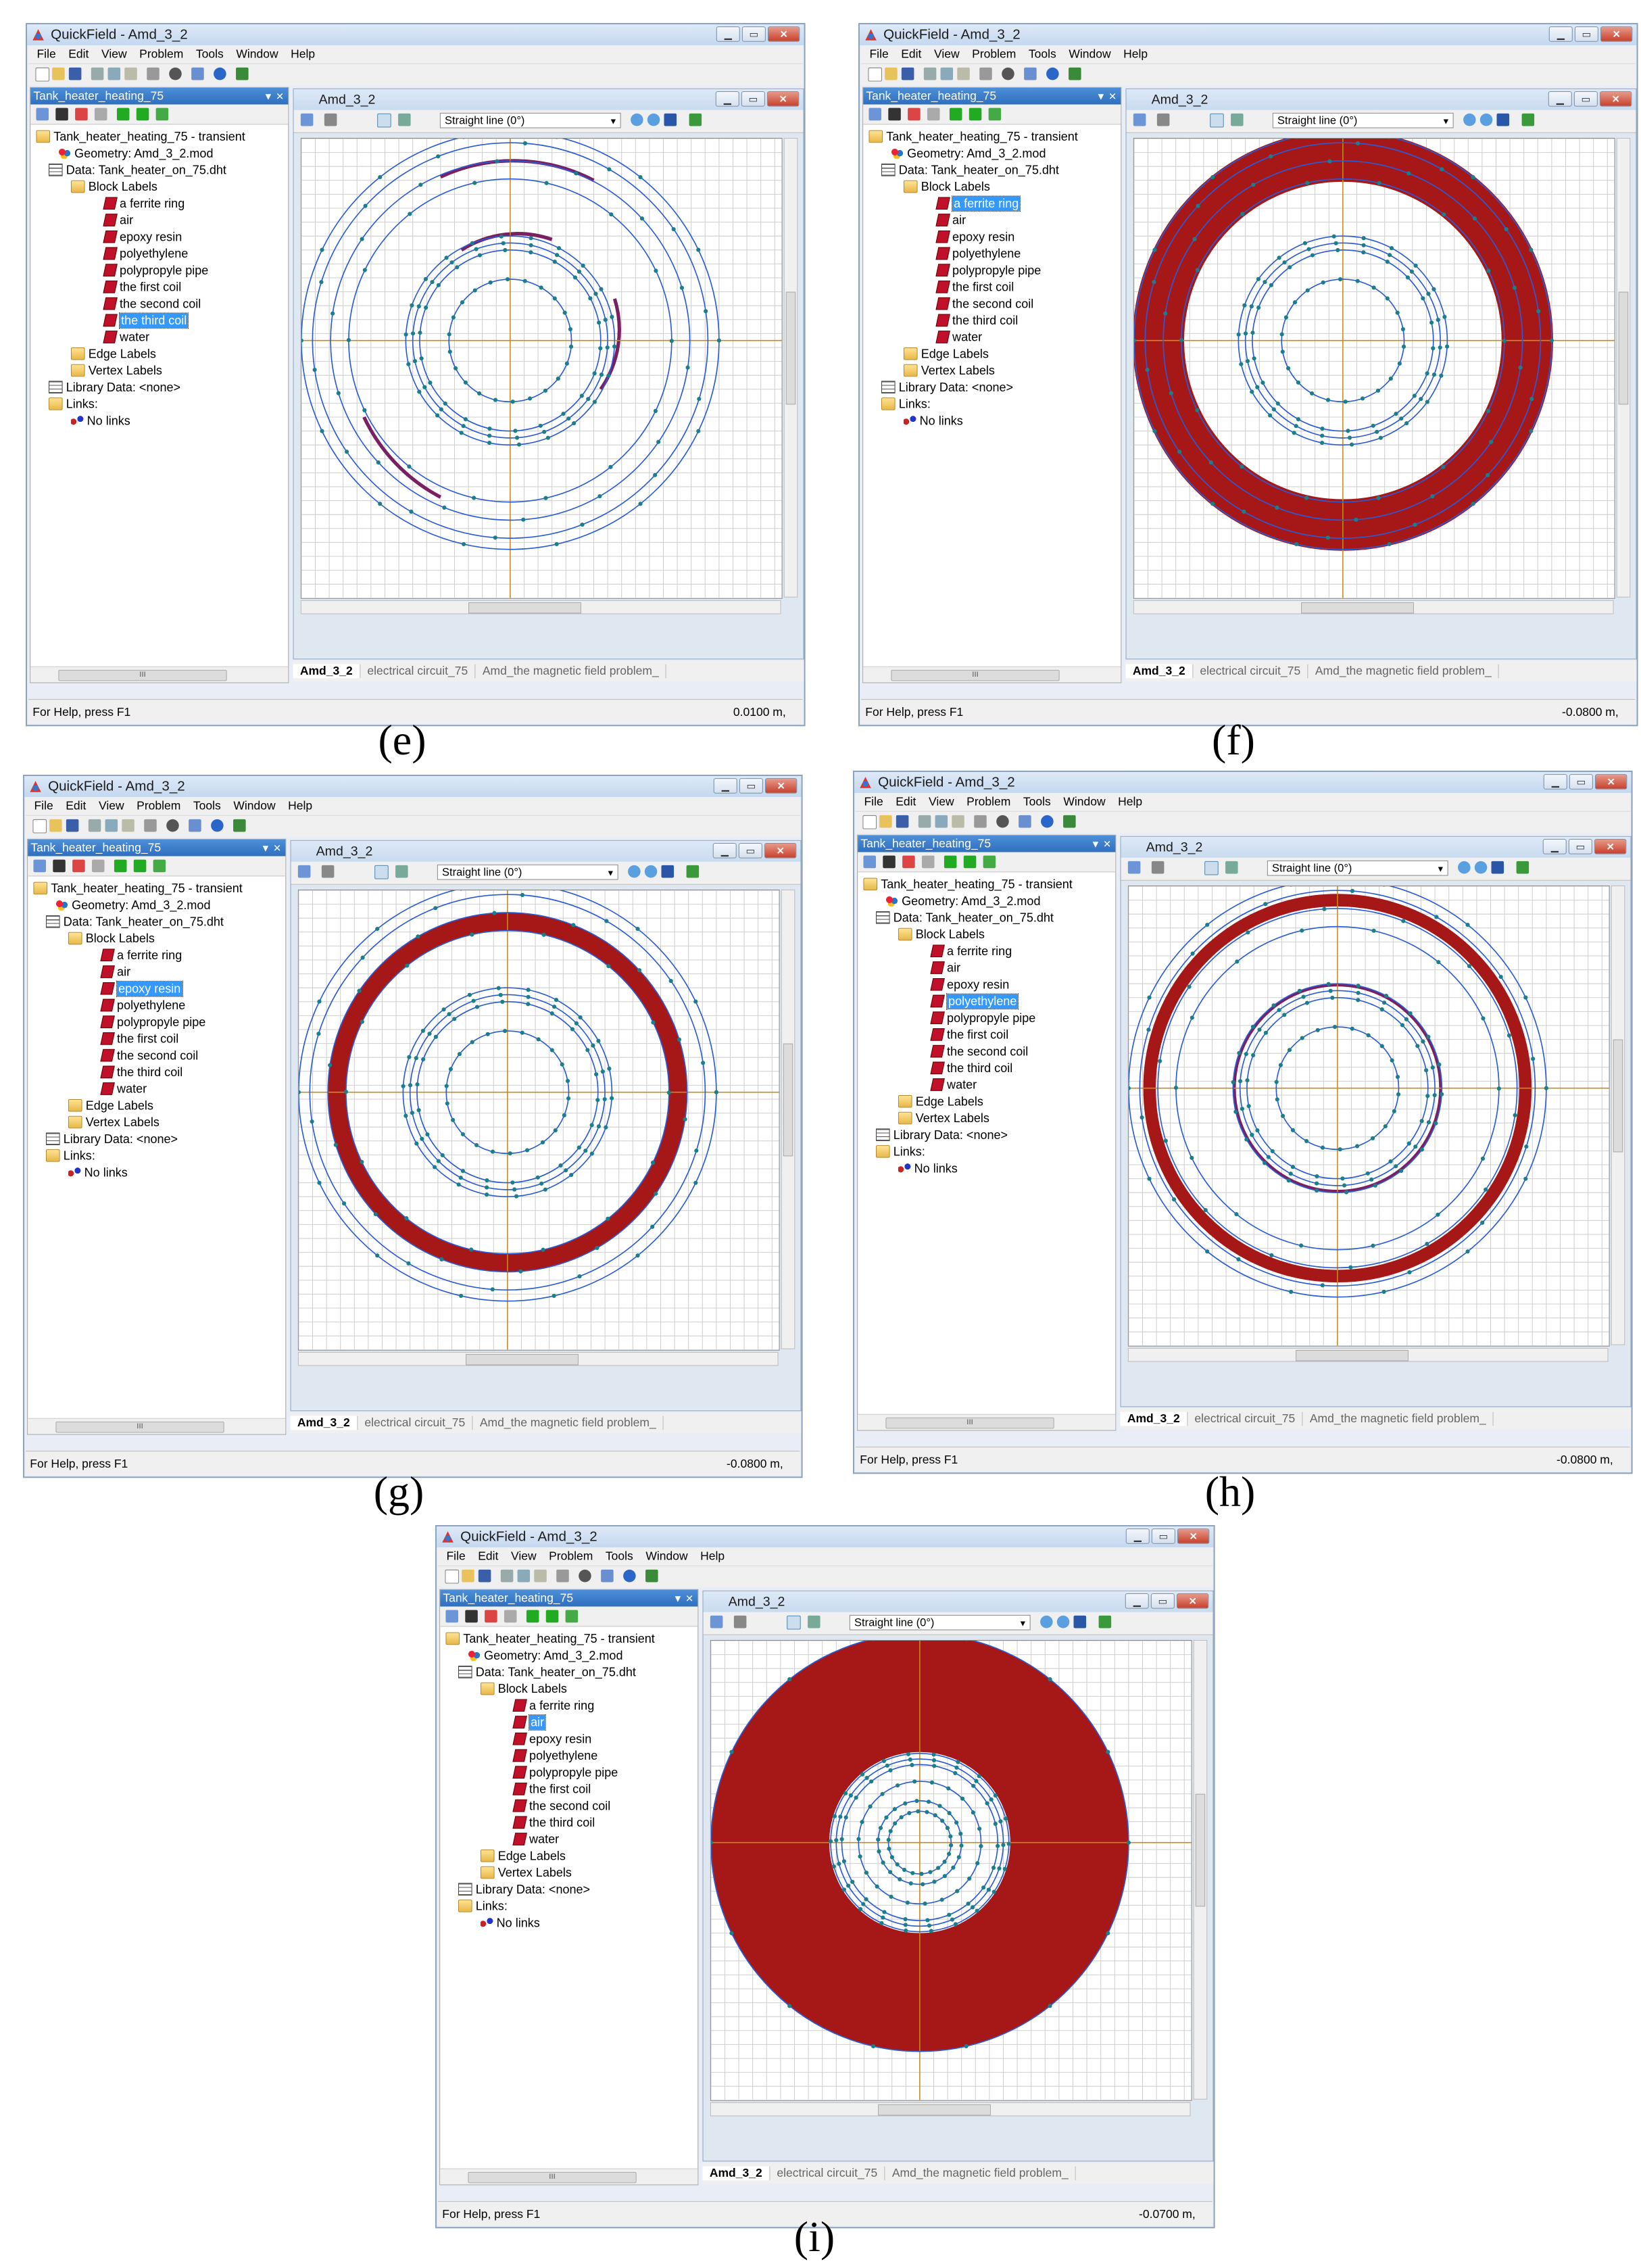 The image size is (1641, 2268). What do you see at coordinates (114, 73) in the screenshot?
I see `copy-icon` at bounding box center [114, 73].